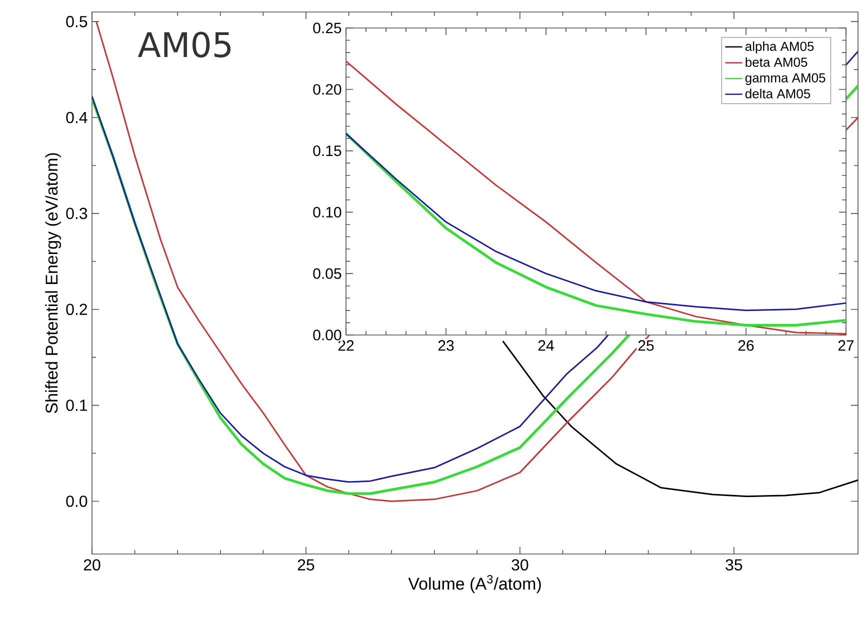  What do you see at coordinates (77, 22) in the screenshot?
I see `y-tick-label: 0.5` at bounding box center [77, 22].